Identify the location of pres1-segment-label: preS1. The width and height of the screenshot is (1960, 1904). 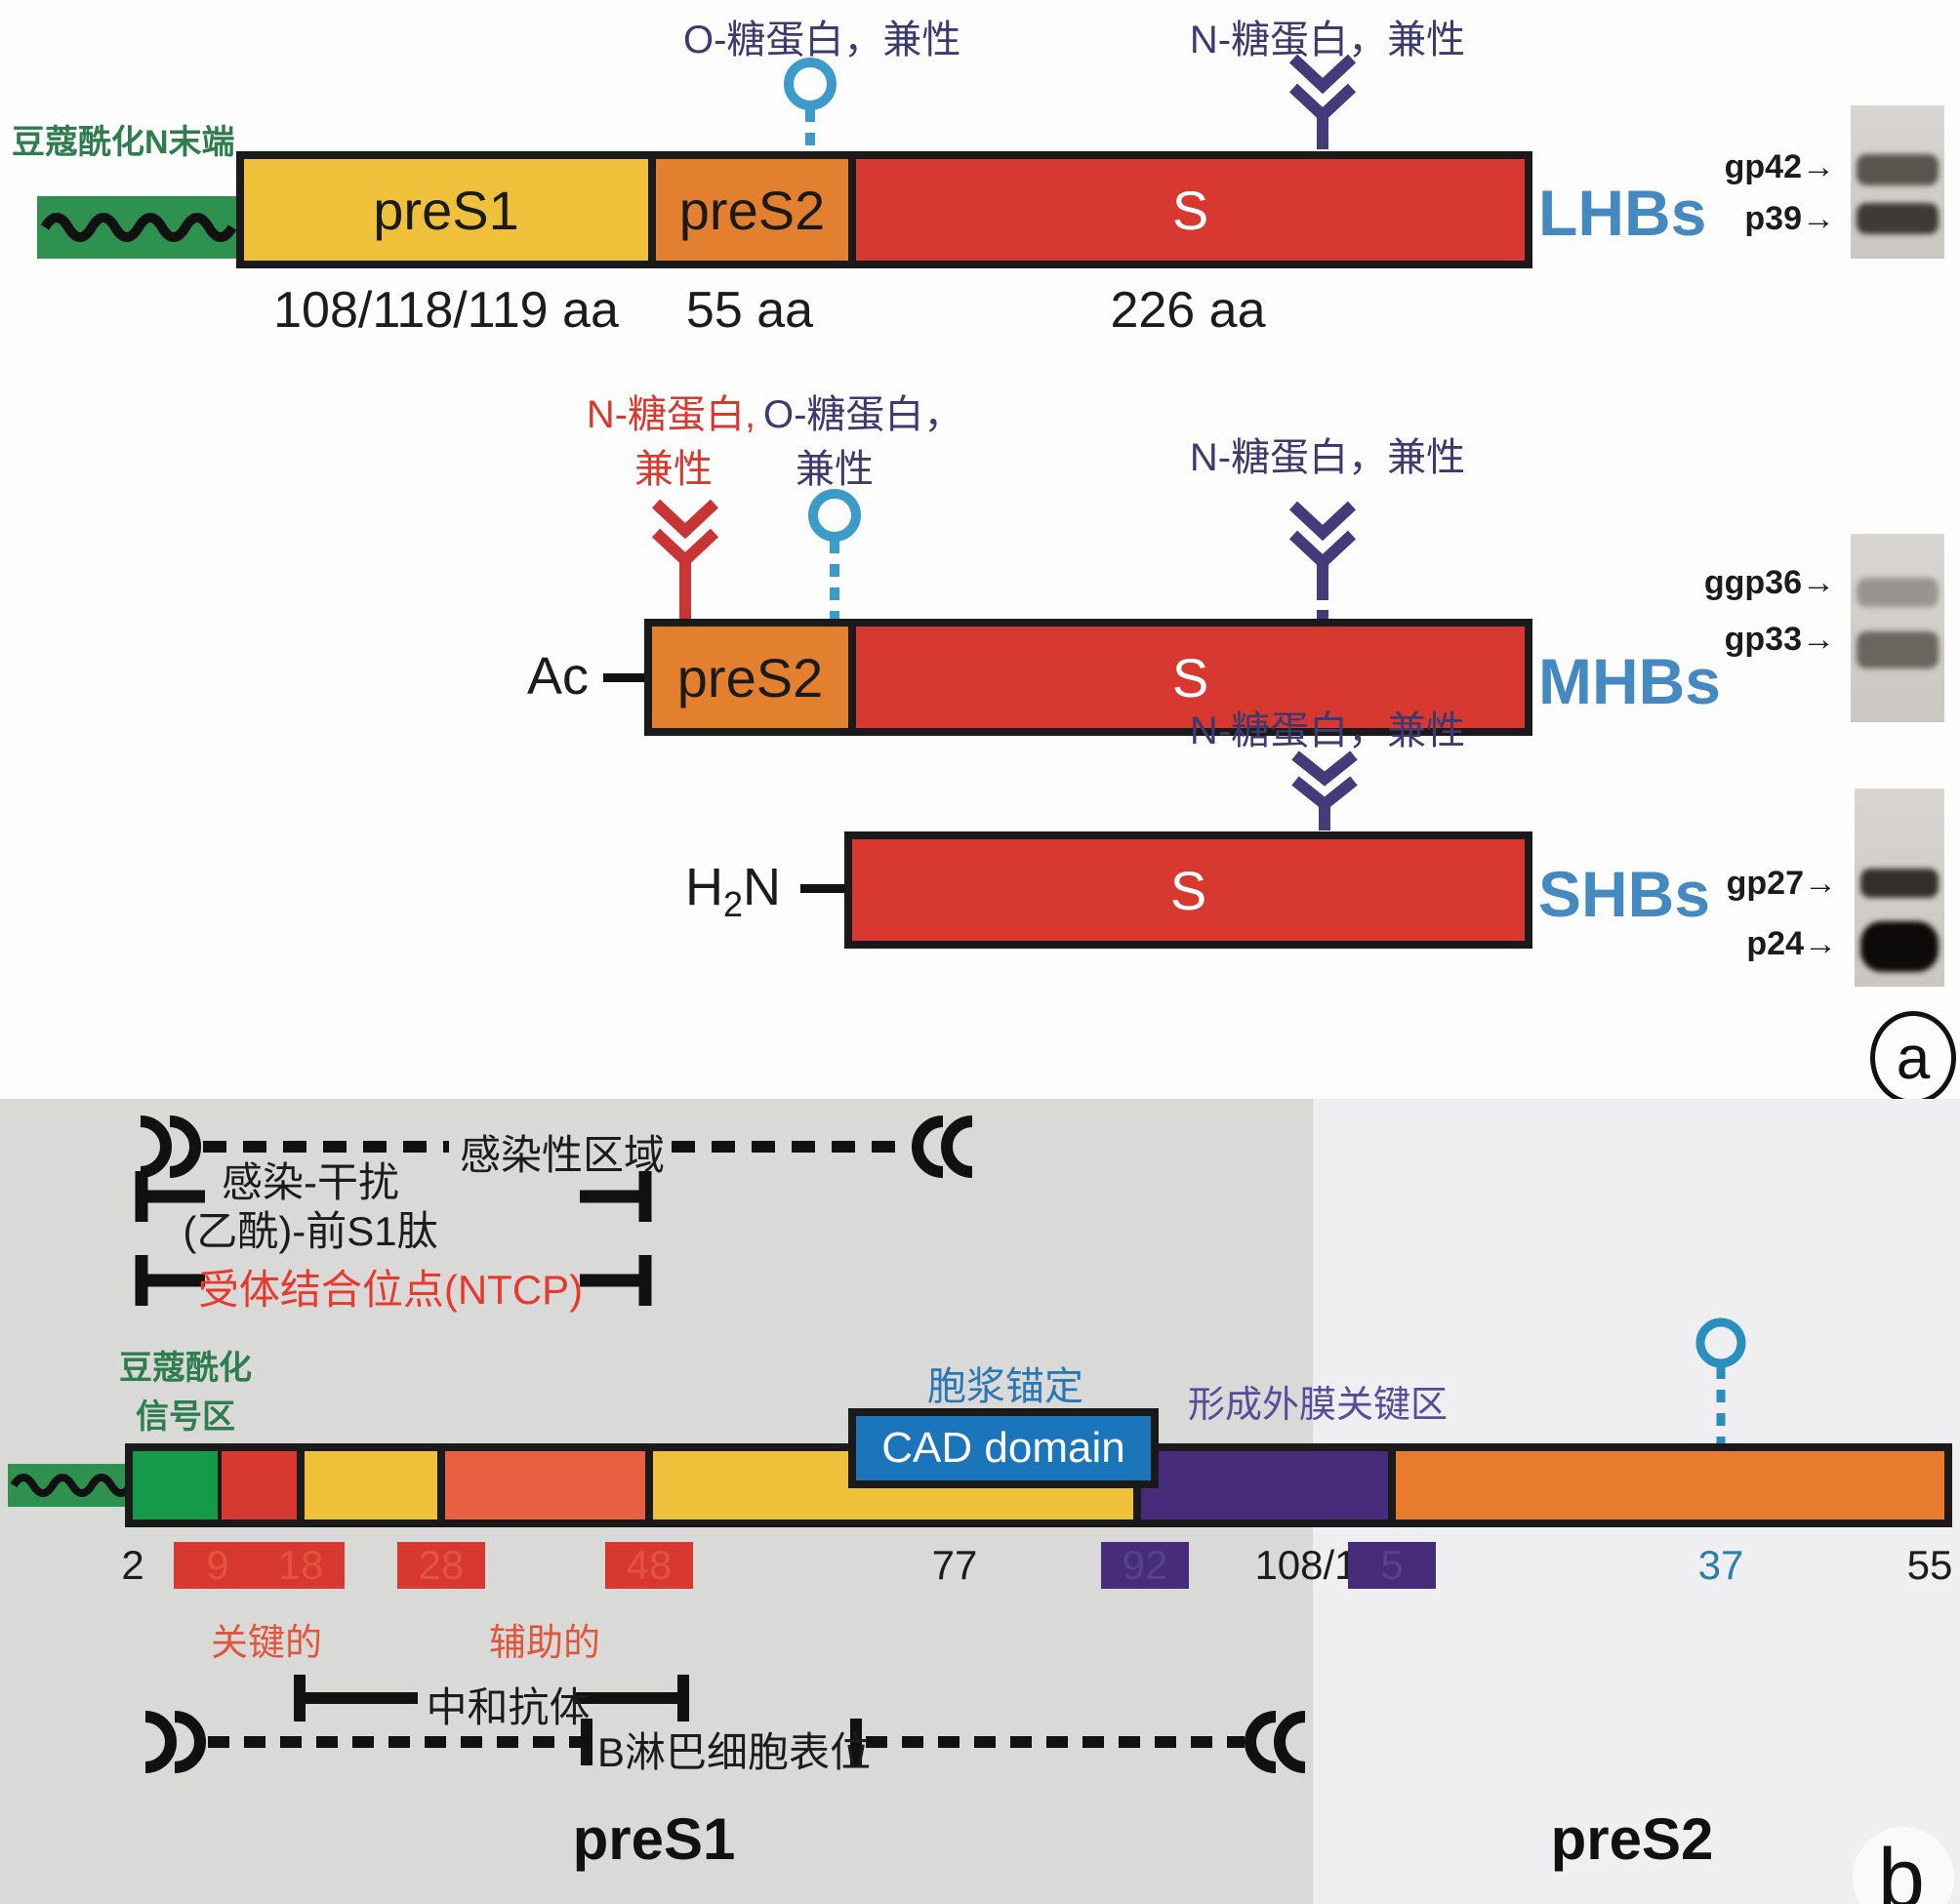
(446, 210).